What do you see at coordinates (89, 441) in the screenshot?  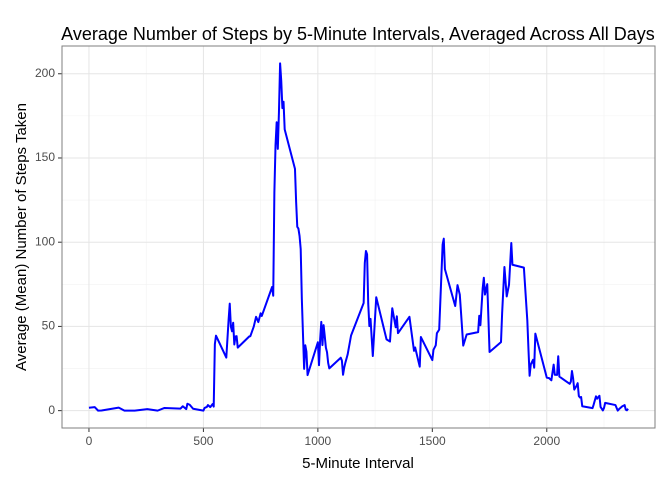 I see `x-tick-label: 0` at bounding box center [89, 441].